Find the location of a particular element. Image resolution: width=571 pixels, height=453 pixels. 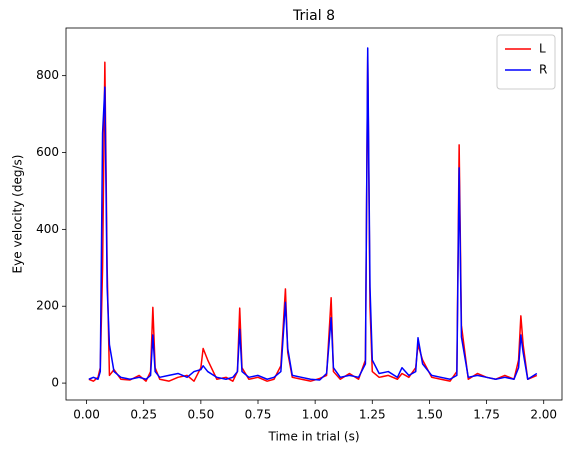

y-axis-label: Eye velocity (deg/s) is located at coordinates (18, 214).